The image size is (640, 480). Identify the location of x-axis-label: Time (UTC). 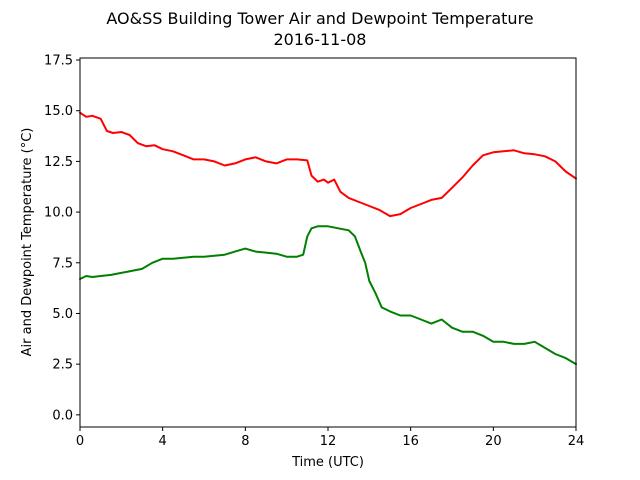
(327, 462).